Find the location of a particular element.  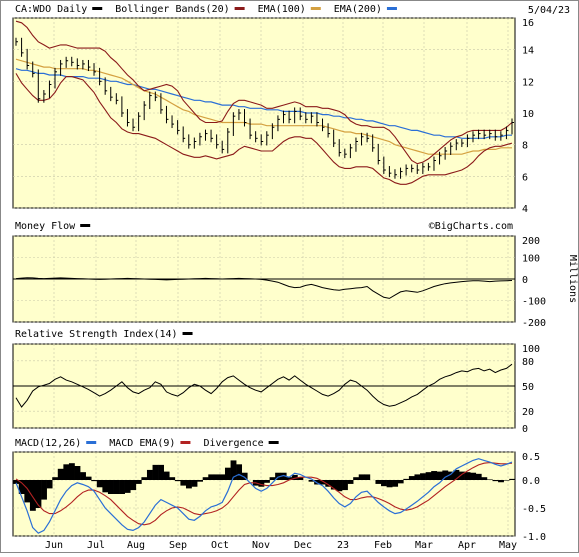

macd-line is located at coordinates (264, 496).